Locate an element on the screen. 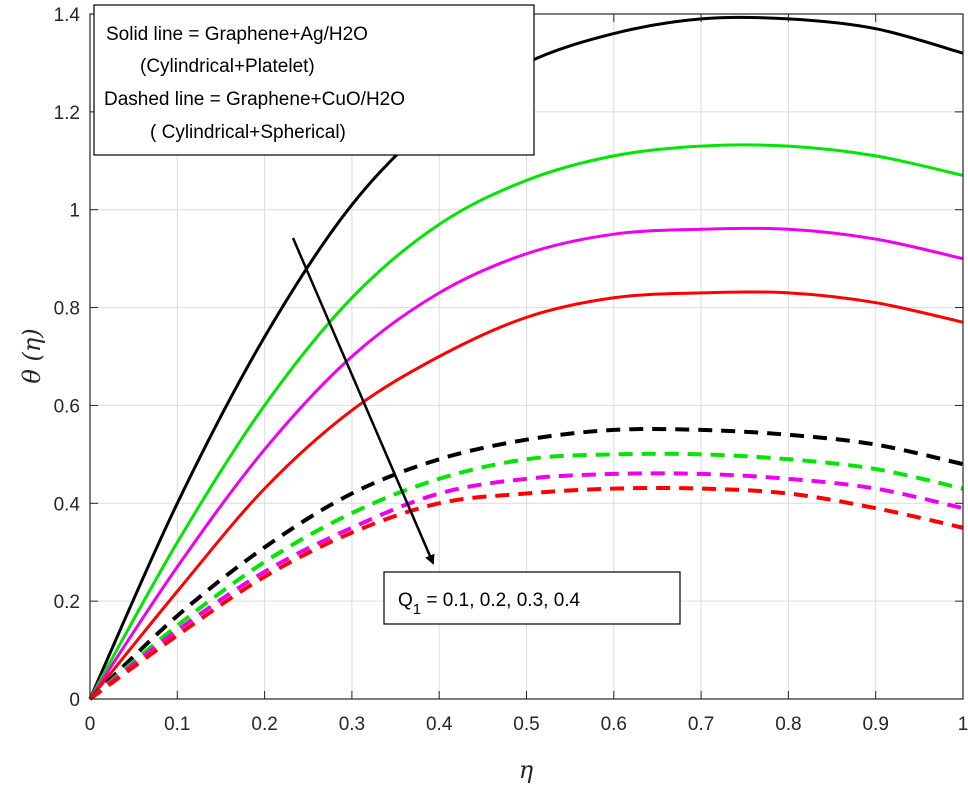 The image size is (968, 791). y-tick-label: 1.2 is located at coordinates (67, 113).